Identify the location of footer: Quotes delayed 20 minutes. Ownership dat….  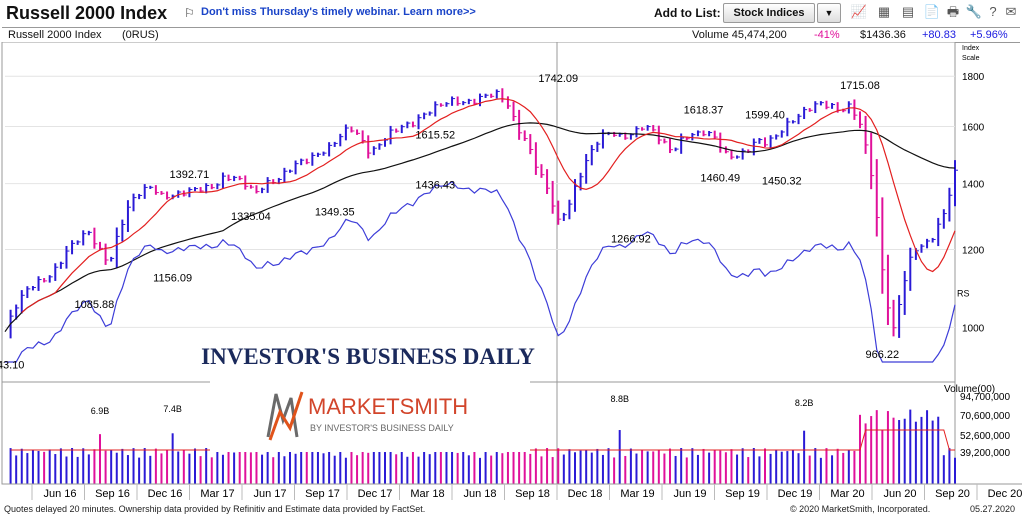
(512, 510).